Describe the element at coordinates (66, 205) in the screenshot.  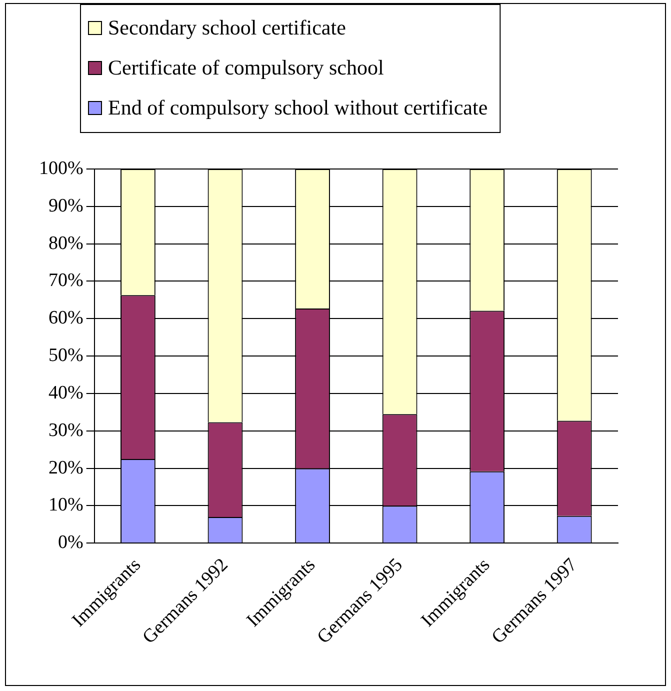
I see `y-tick-label: 90%` at that location.